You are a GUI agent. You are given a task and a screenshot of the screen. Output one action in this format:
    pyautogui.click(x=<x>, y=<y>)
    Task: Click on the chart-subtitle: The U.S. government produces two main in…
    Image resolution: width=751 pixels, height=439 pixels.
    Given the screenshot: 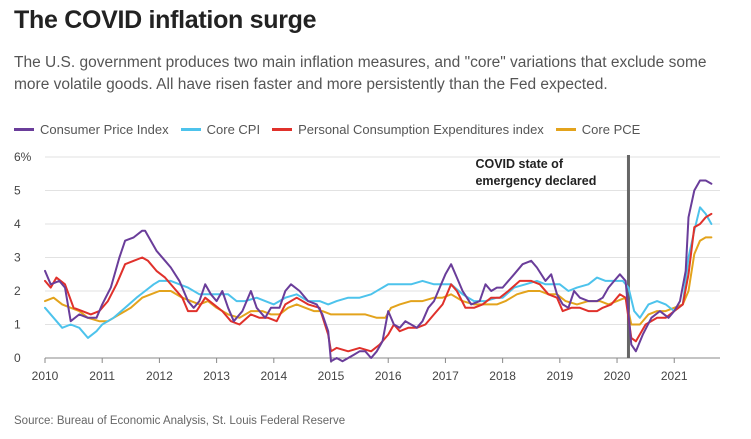 What is the action you would take?
    pyautogui.click(x=360, y=73)
    